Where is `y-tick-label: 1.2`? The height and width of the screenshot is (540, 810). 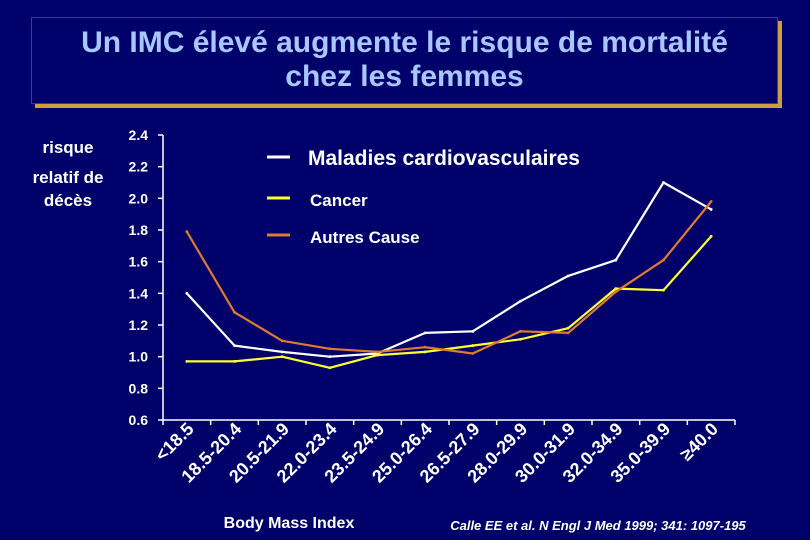
y-tick-label: 1.2 is located at coordinates (139, 325).